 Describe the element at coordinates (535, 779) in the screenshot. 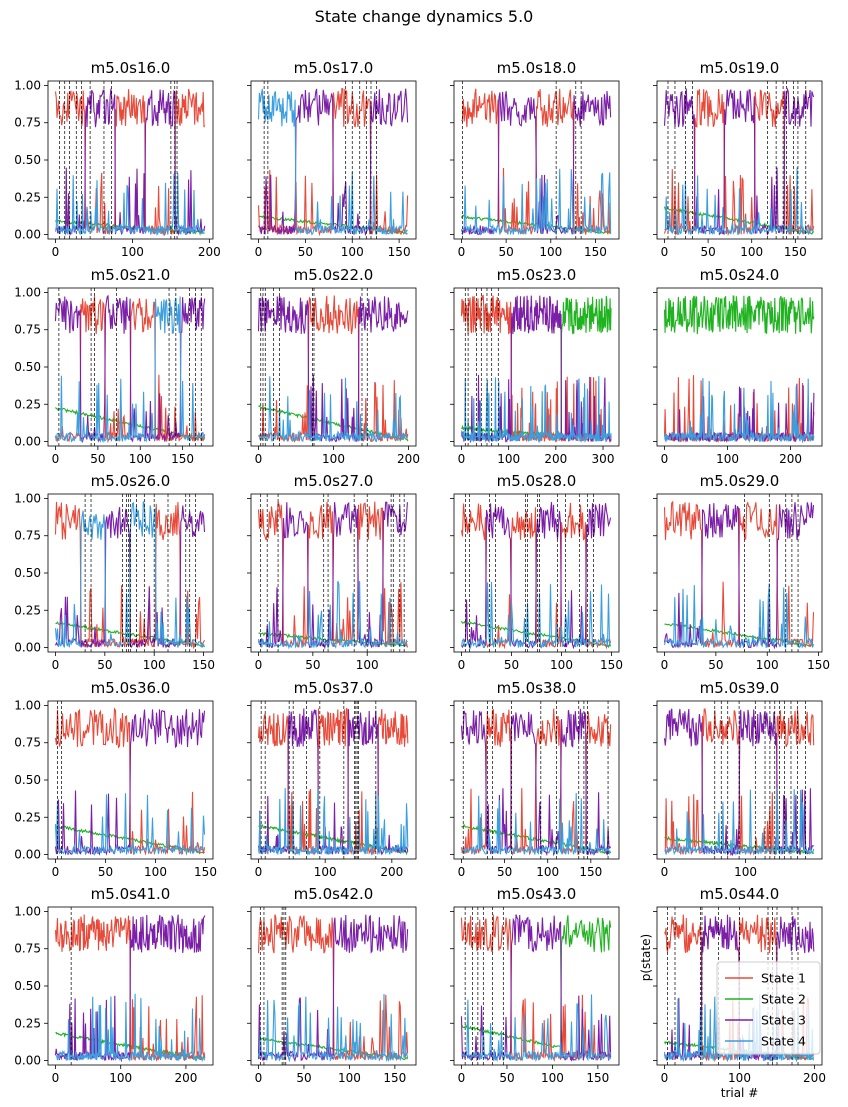

I see `subplot-m5.0s38.0: m5.0s38.0 0 50 100 150` at that location.